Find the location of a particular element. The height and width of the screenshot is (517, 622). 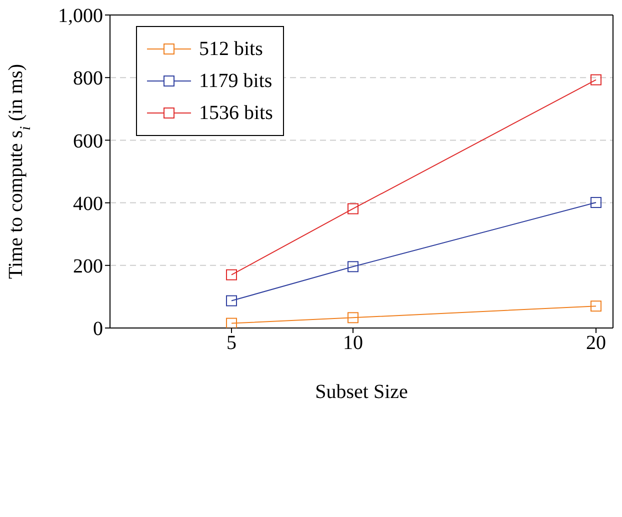

legend-label: 1179 bits is located at coordinates (235, 81).